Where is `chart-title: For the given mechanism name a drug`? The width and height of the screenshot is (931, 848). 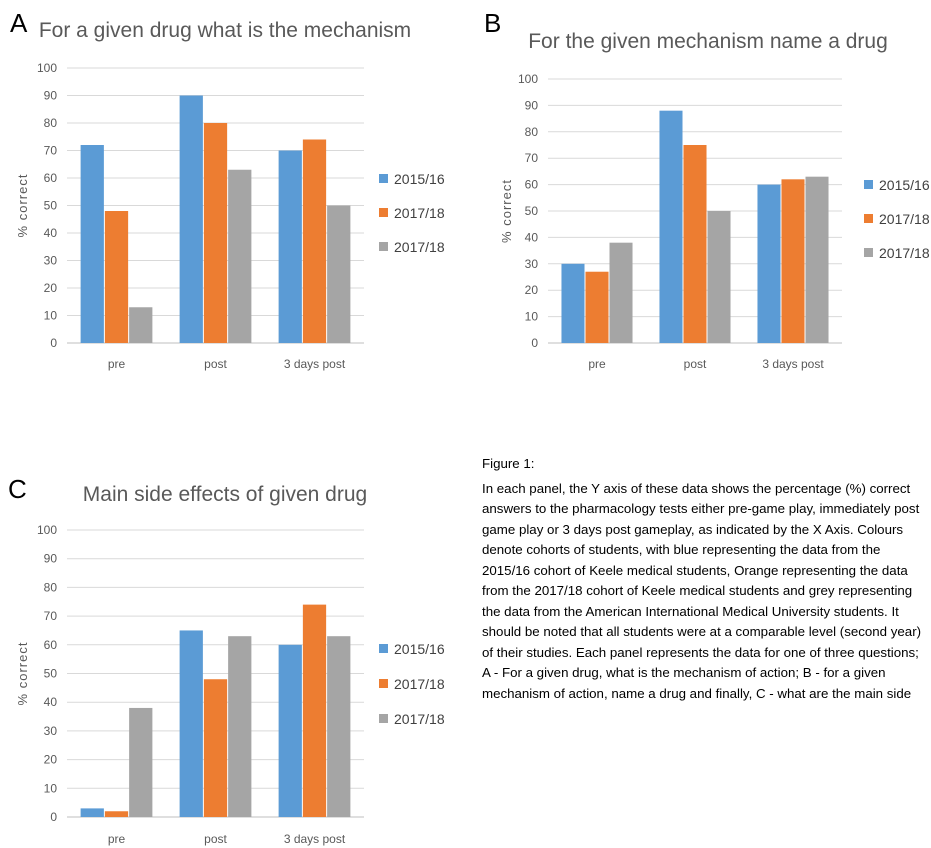
chart-title: For the given mechanism name a drug is located at coordinates (708, 41).